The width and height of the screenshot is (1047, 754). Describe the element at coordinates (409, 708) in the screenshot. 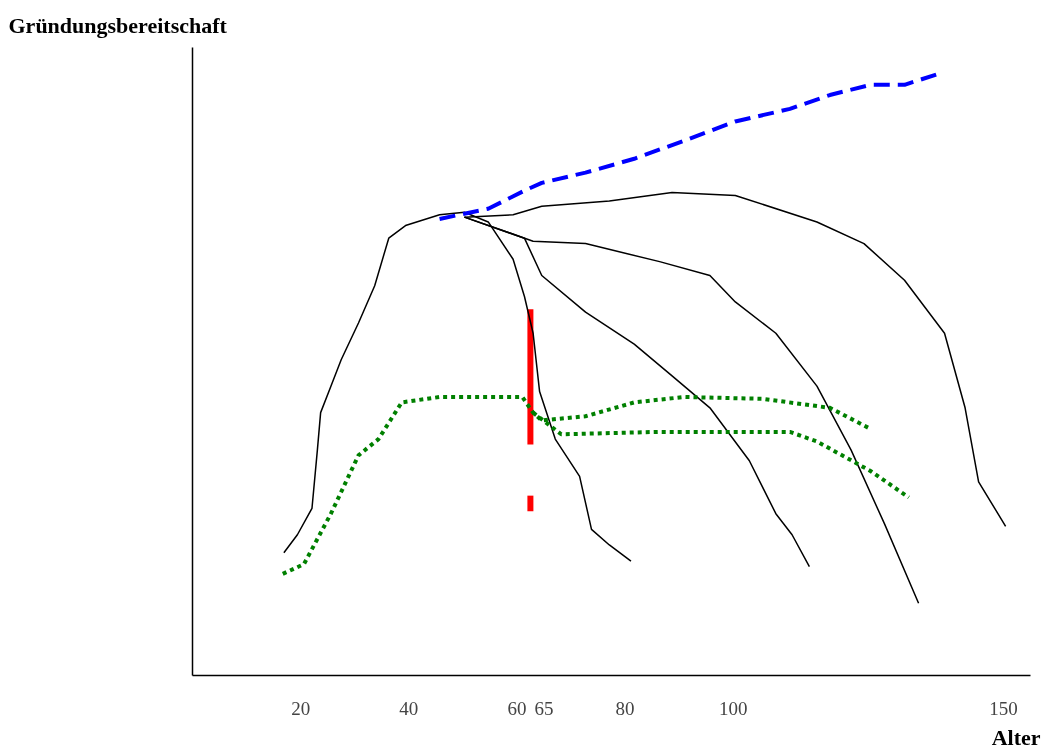

I see `x-tick-label: 40` at that location.